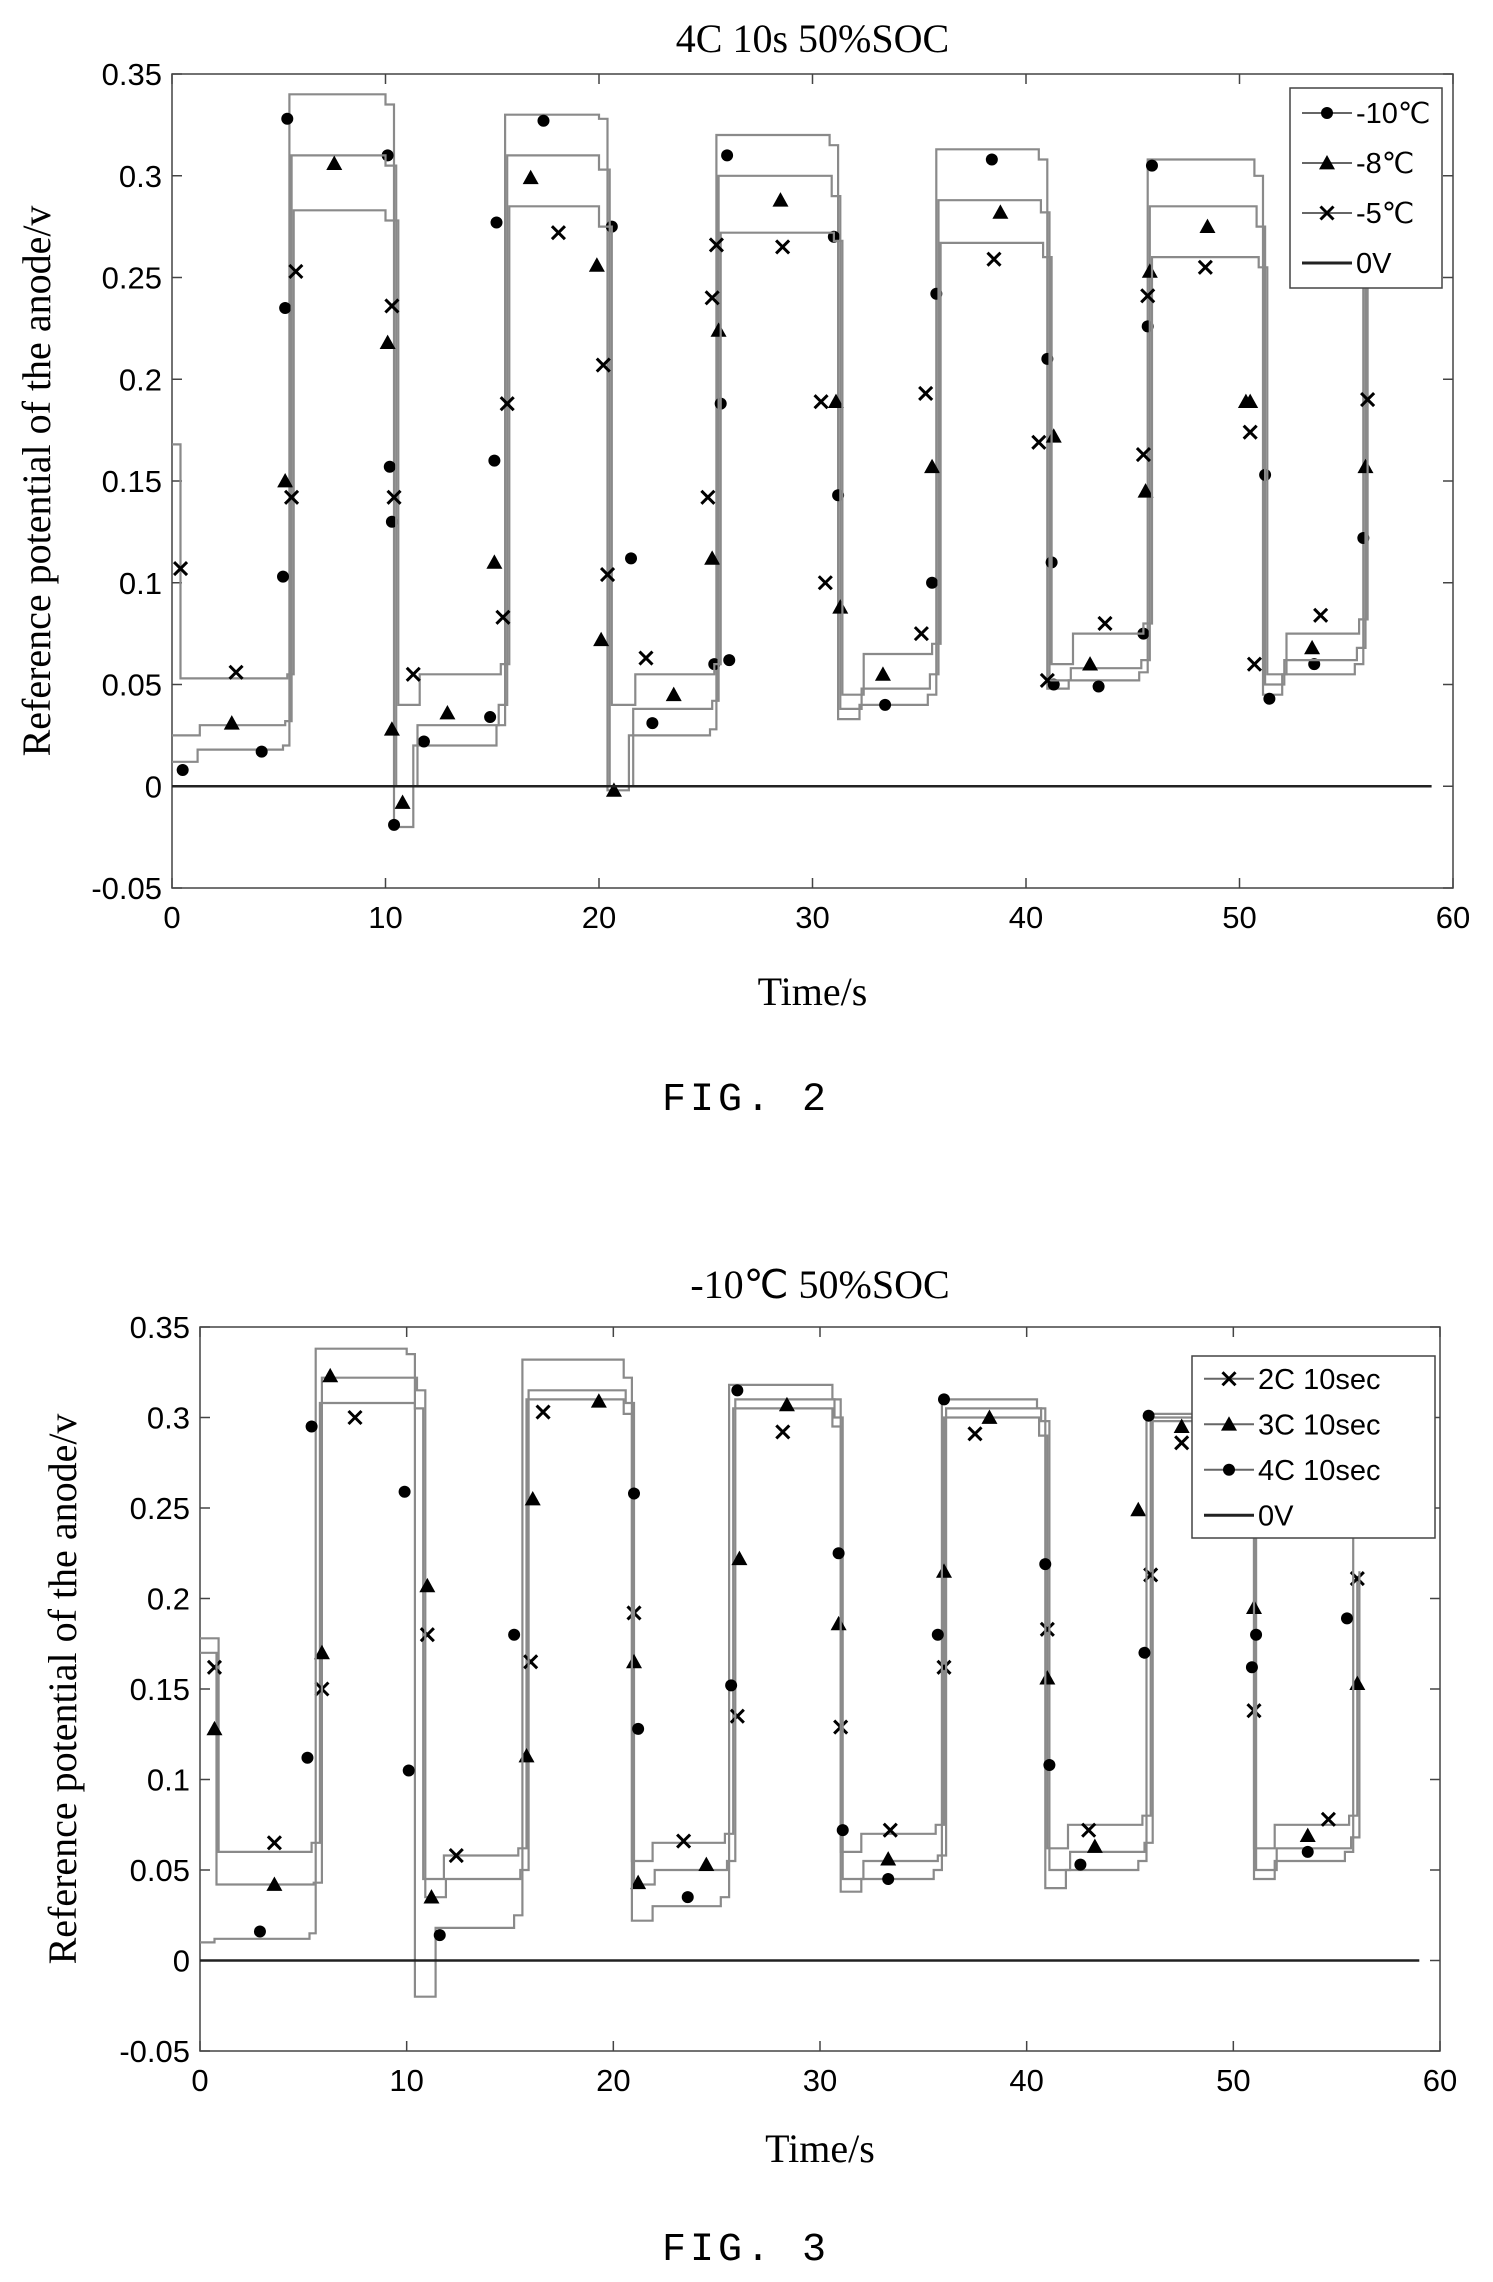 The width and height of the screenshot is (1493, 2282). Describe the element at coordinates (1385, 164) in the screenshot. I see `legend-entry: -8℃` at that location.